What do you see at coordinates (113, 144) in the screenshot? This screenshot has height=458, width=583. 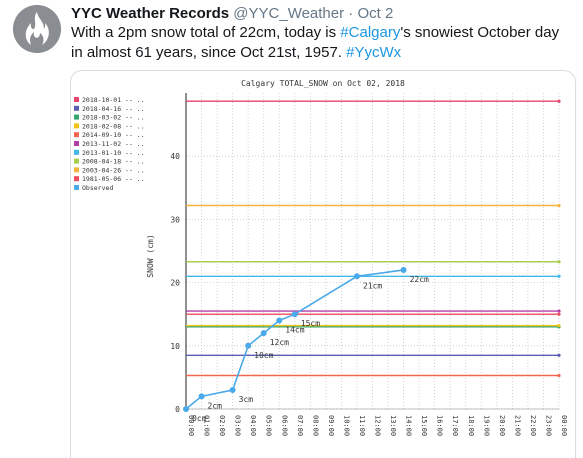 I see `legend-label: 2013-11-02 -- ..` at bounding box center [113, 144].